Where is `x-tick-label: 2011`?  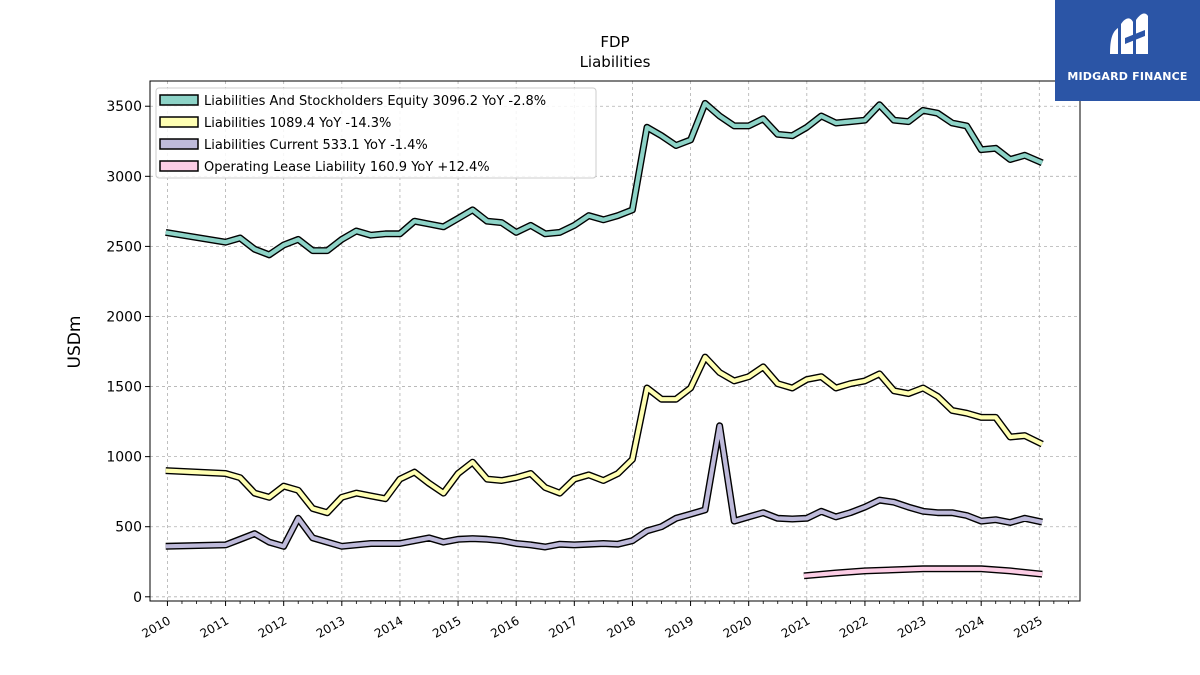
x-tick-label: 2011 is located at coordinates (214, 626).